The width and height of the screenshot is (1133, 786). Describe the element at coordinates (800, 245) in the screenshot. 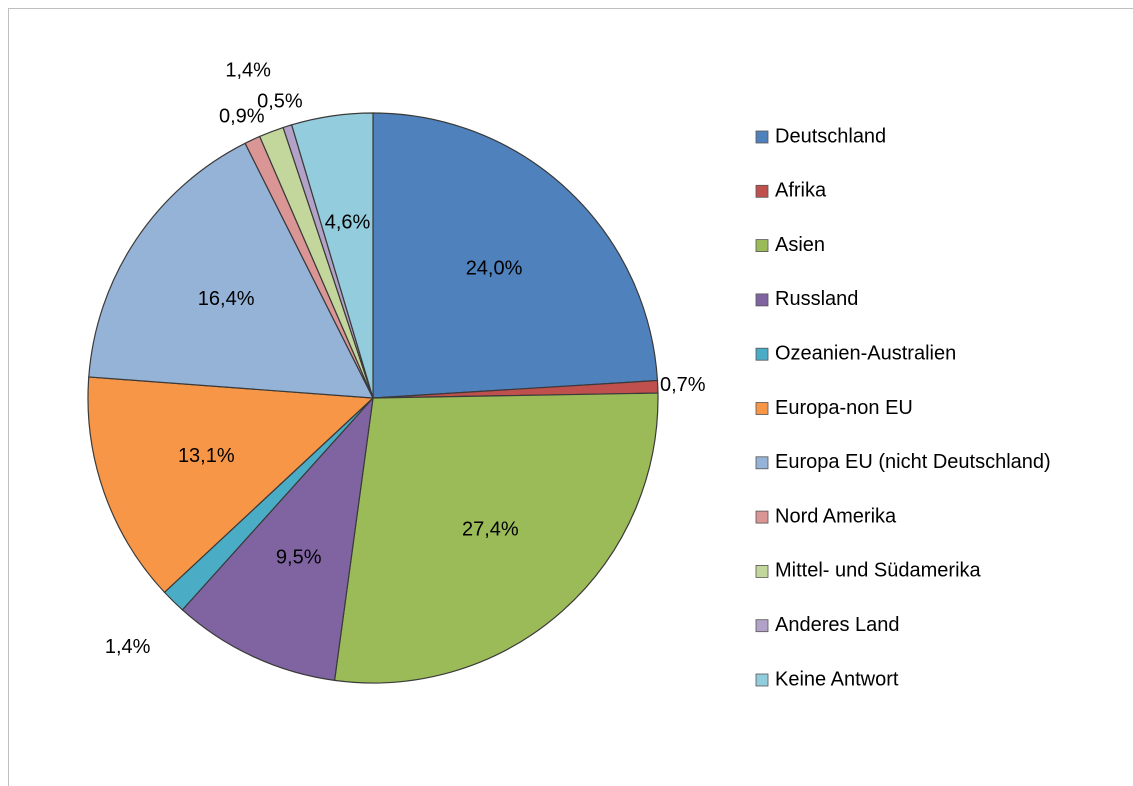

I see `legend-label: Asien` at that location.